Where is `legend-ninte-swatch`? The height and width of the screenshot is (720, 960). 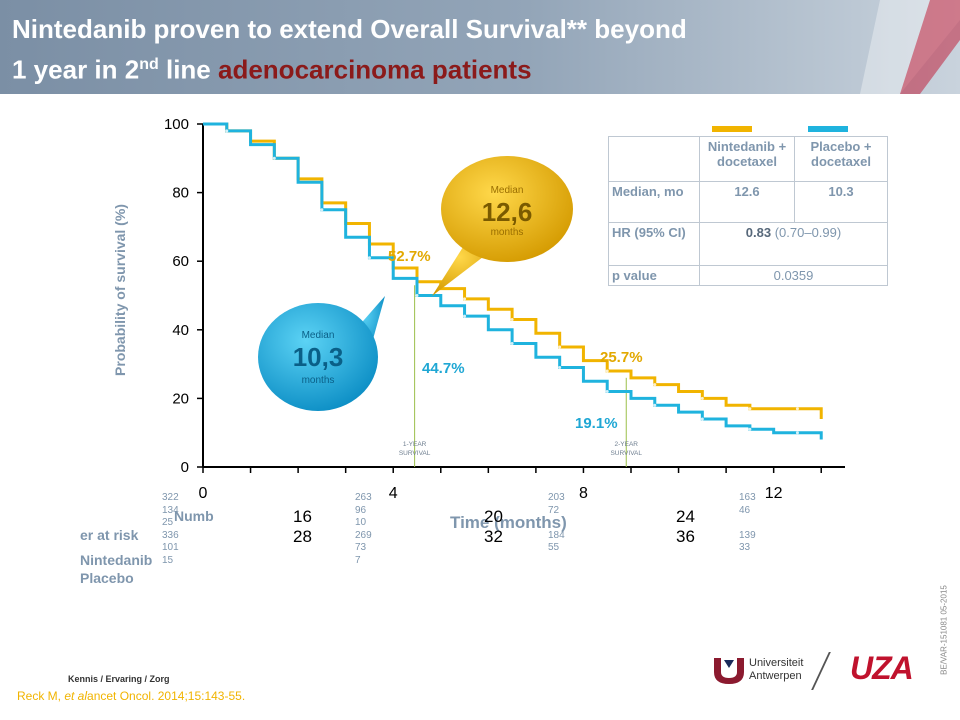
legend-ninte-swatch is located at coordinates (732, 129).